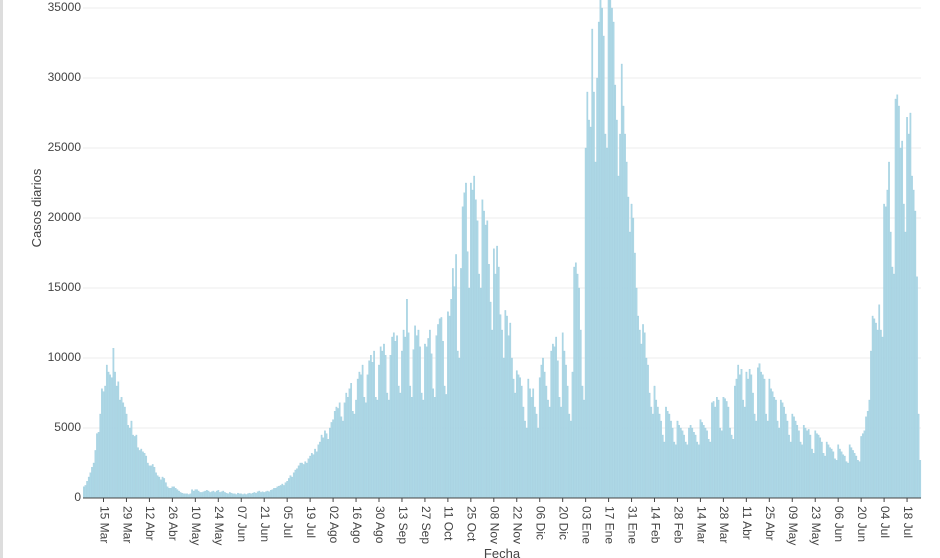 Image resolution: width=940 pixels, height=558 pixels. I want to click on y-axis-title: Casos diarios, so click(36, 207).